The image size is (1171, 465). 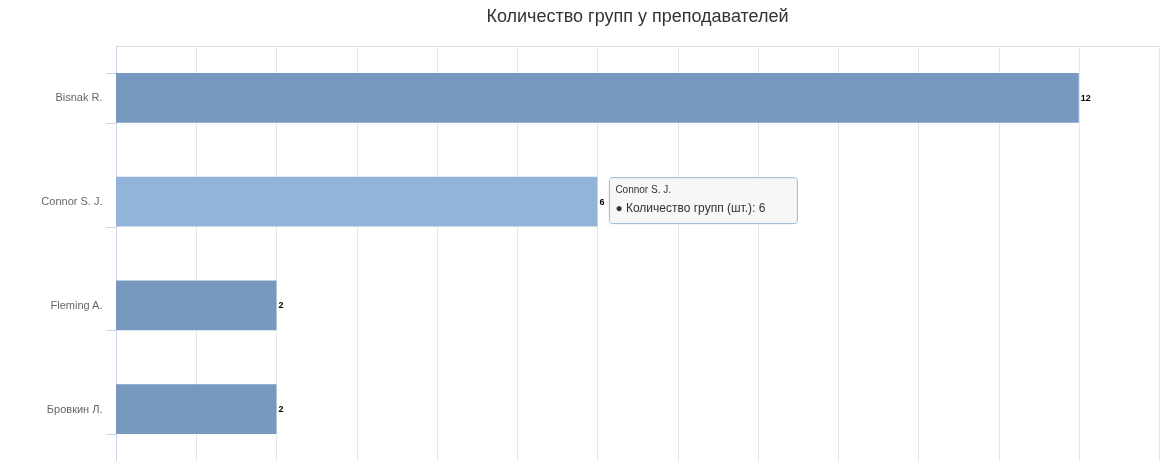 What do you see at coordinates (643, 189) in the screenshot?
I see `annotation: Connor S. J.` at bounding box center [643, 189].